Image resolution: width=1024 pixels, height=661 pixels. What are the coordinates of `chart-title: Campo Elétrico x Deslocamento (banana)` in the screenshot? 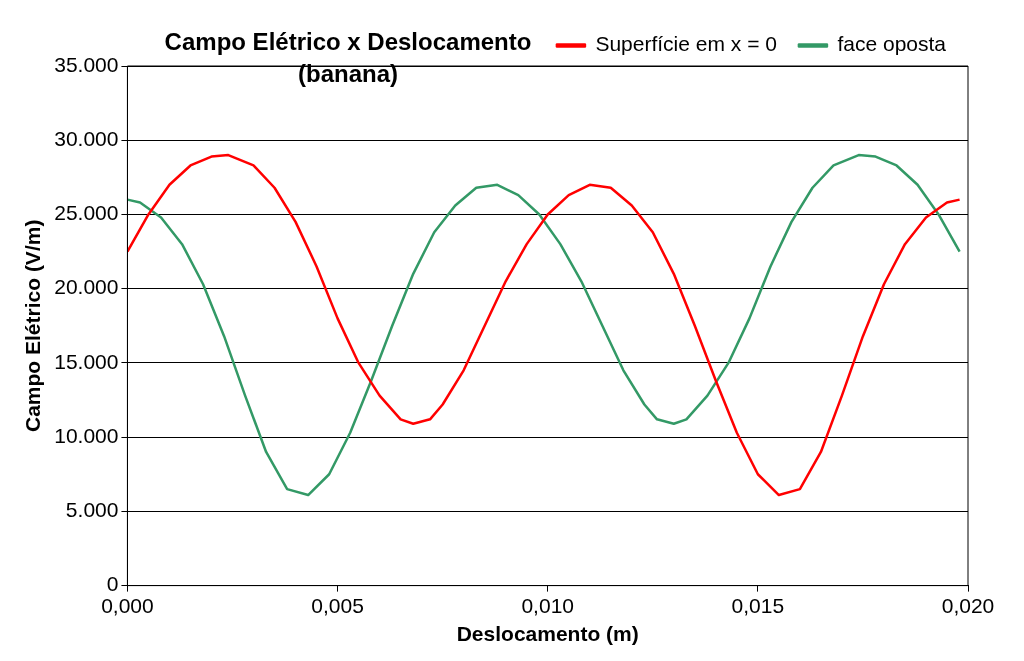 It's located at (348, 57).